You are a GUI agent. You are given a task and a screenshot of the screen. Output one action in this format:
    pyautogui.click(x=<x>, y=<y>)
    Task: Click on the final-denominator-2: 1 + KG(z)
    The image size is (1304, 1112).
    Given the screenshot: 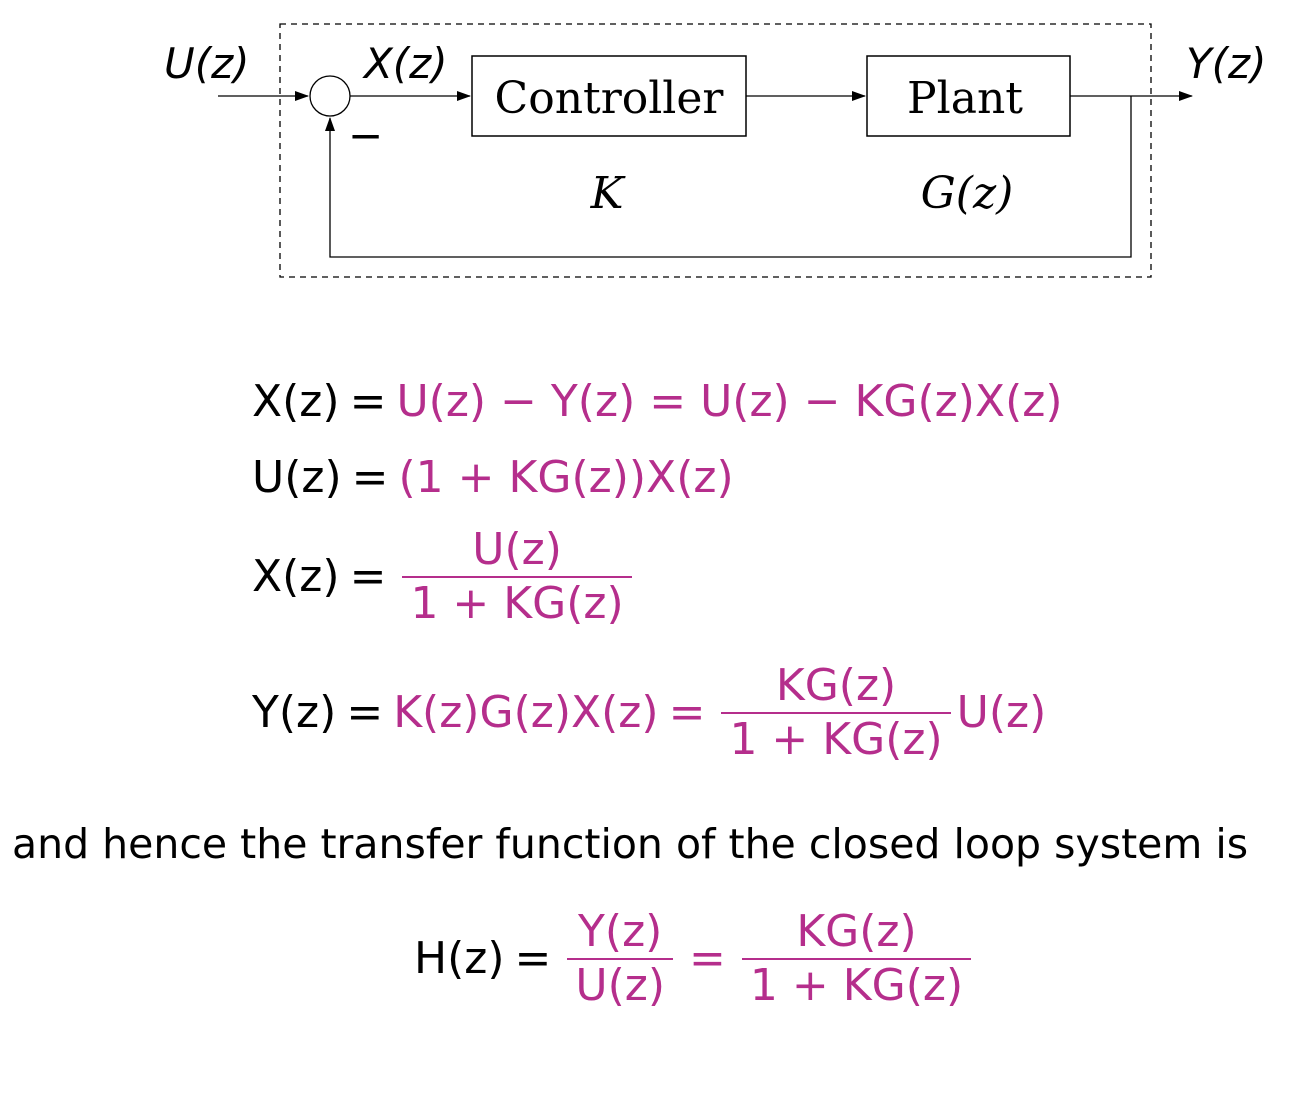 What is the action you would take?
    pyautogui.click(x=856, y=985)
    